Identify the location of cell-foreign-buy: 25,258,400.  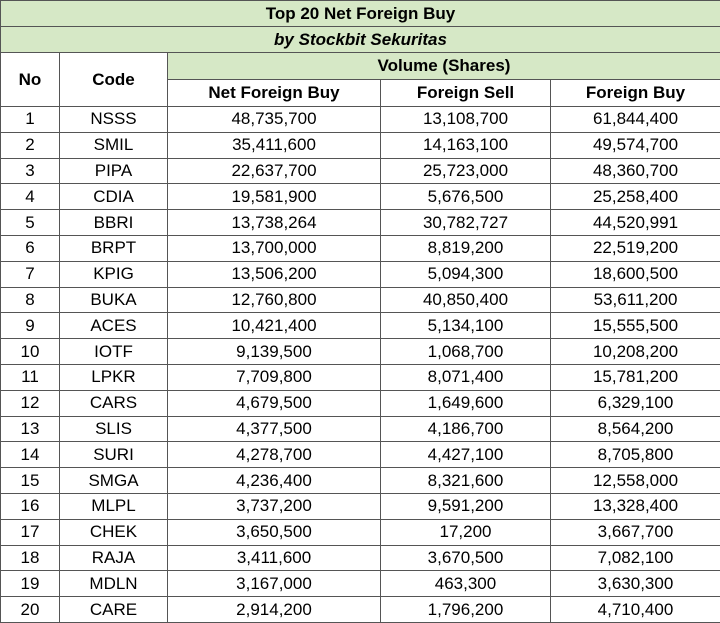
(635, 197).